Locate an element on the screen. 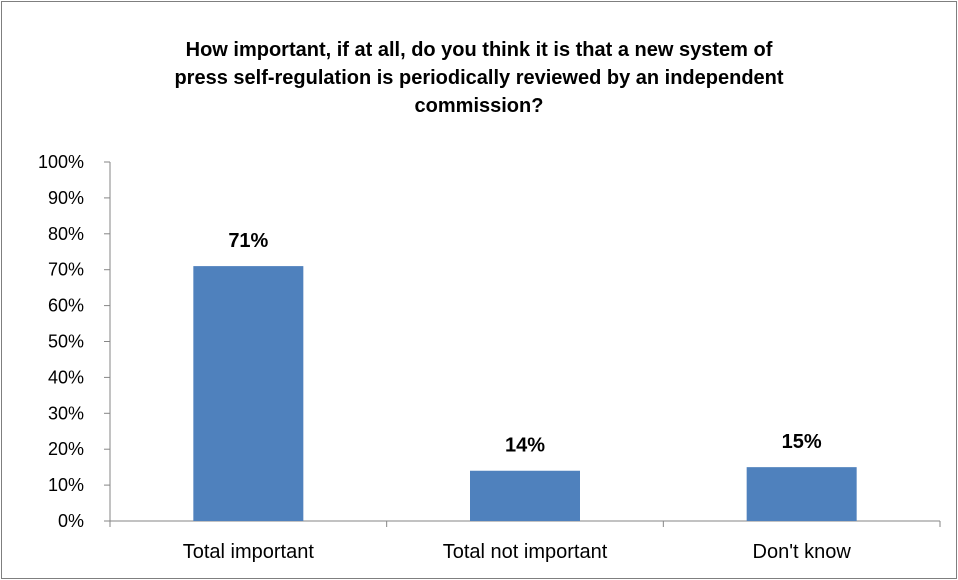  x-category-label: Total not important is located at coordinates (525, 552).